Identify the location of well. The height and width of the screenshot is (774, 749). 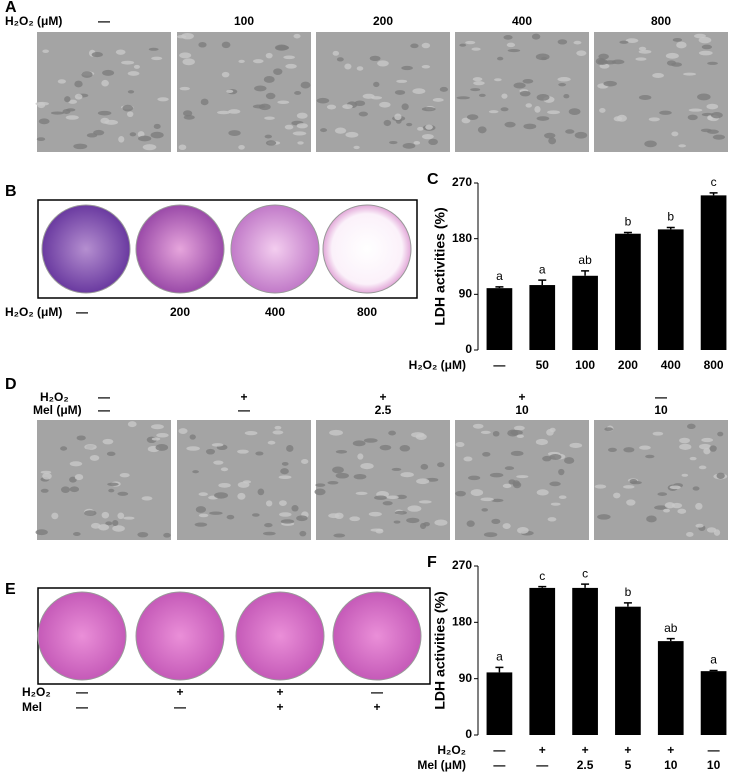
(280, 636).